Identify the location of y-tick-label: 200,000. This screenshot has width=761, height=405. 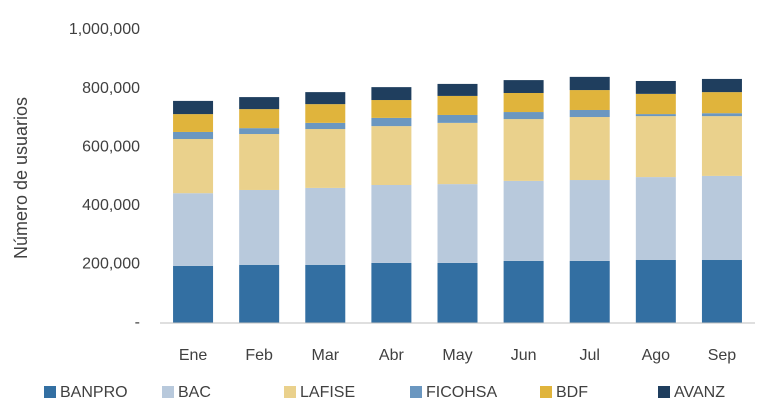
(111, 264).